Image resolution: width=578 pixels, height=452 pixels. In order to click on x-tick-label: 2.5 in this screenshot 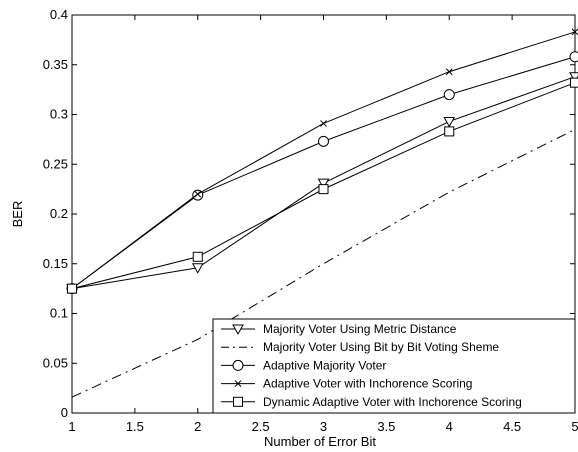, I will do `click(261, 426)`.